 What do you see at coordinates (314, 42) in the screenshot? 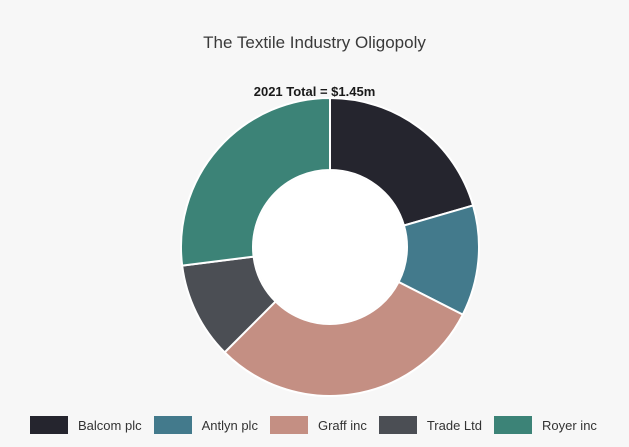
I see `chart-title: The Textile Industry Oligopoly` at bounding box center [314, 42].